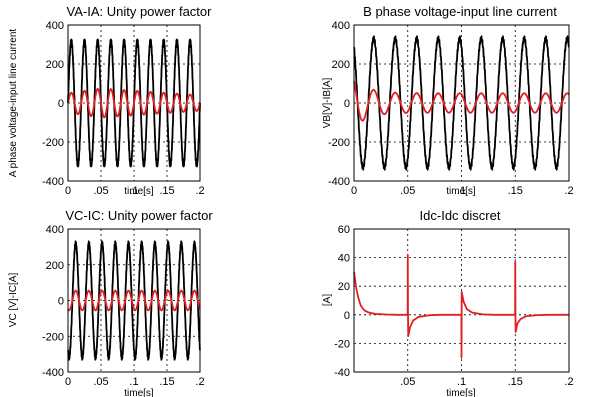 The height and width of the screenshot is (397, 589). What do you see at coordinates (342, 373) in the screenshot?
I see `y-tick-label: -40` at bounding box center [342, 373].